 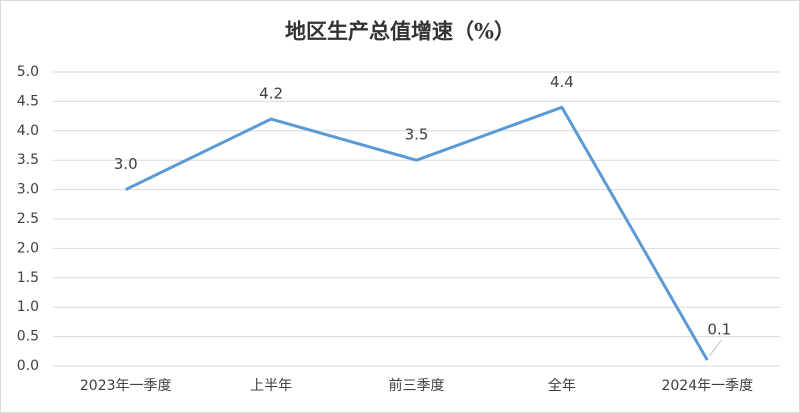 What do you see at coordinates (400, 31) in the screenshot?
I see `chart-title: 地区生产总值增速（%）` at bounding box center [400, 31].